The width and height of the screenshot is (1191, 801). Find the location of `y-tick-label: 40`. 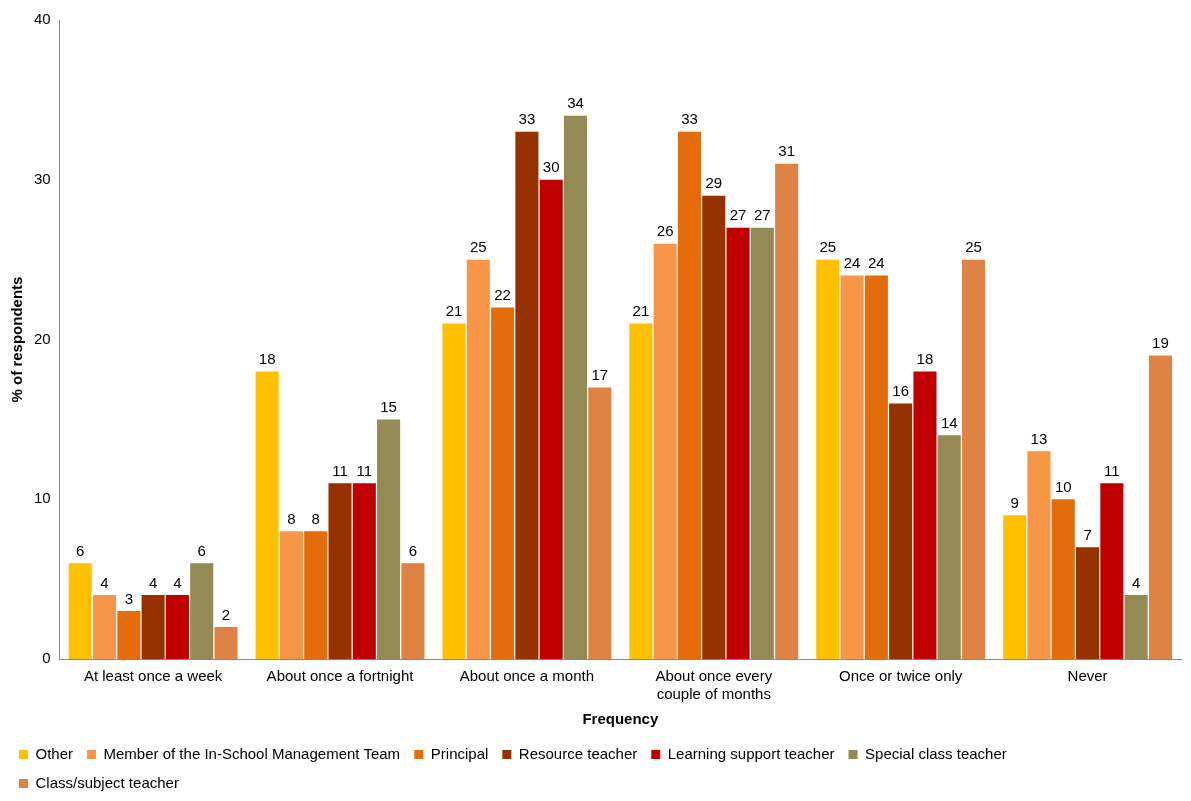

y-tick-label: 40 is located at coordinates (42, 19).